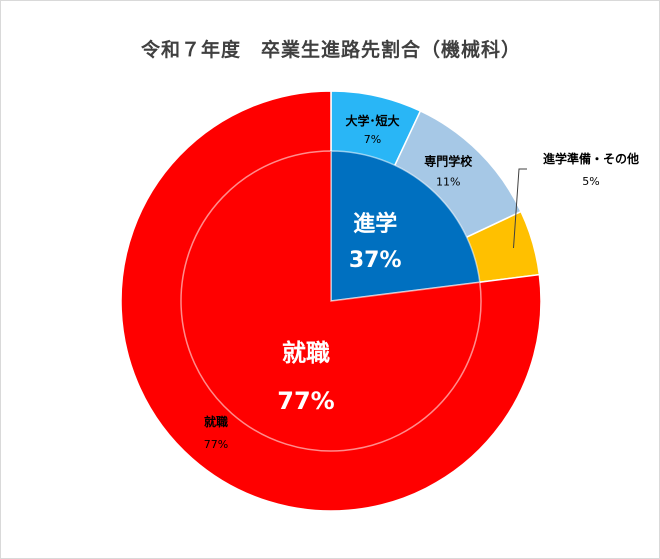  Describe the element at coordinates (372, 139) in the screenshot. I see `outer-label-value-0: 7%` at that location.